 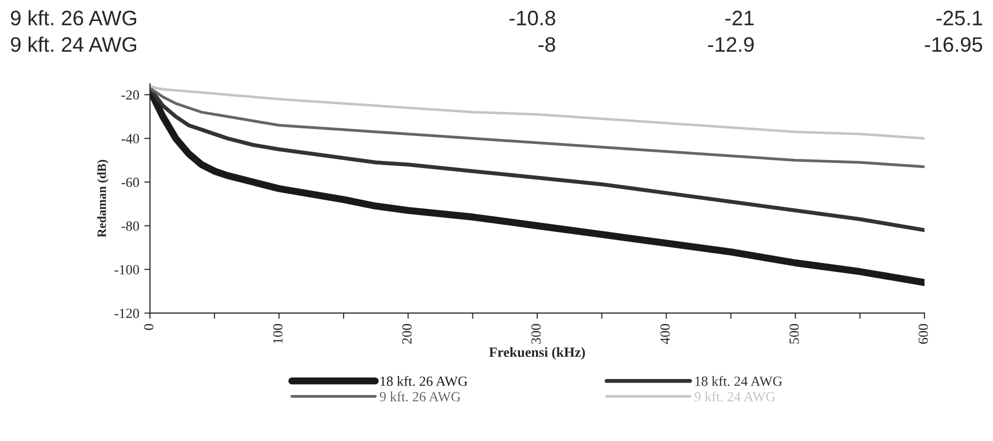 What do you see at coordinates (731, 44) in the screenshot?
I see `text: -12.9` at bounding box center [731, 44].